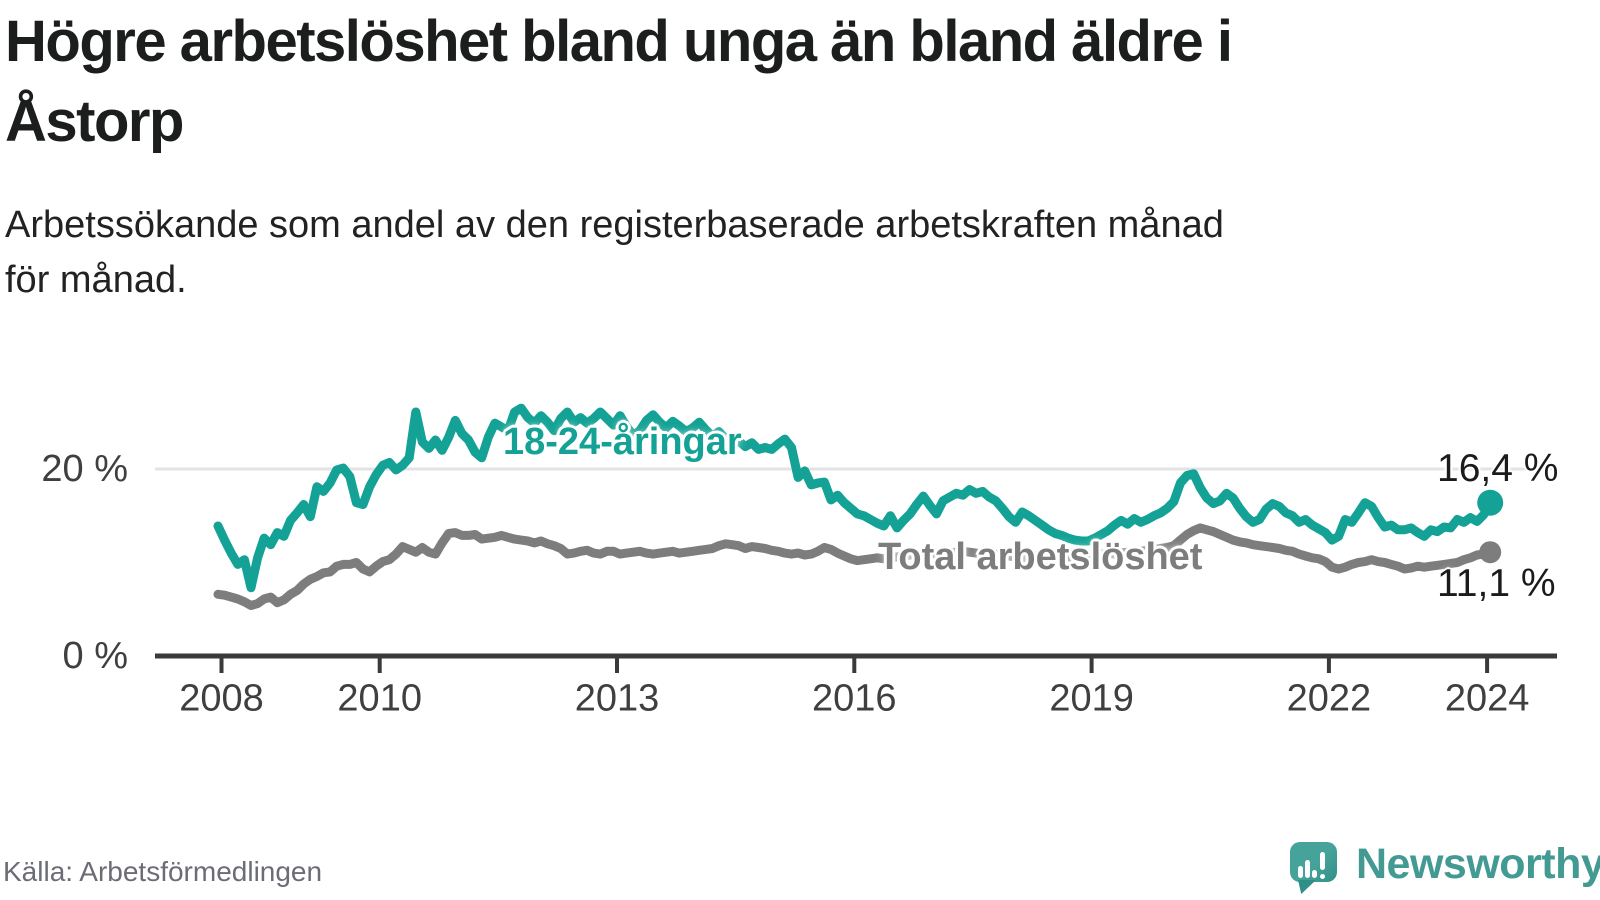  What do you see at coordinates (96, 280) in the screenshot?
I see `chart-subtitle-line-2: för månad.` at bounding box center [96, 280].